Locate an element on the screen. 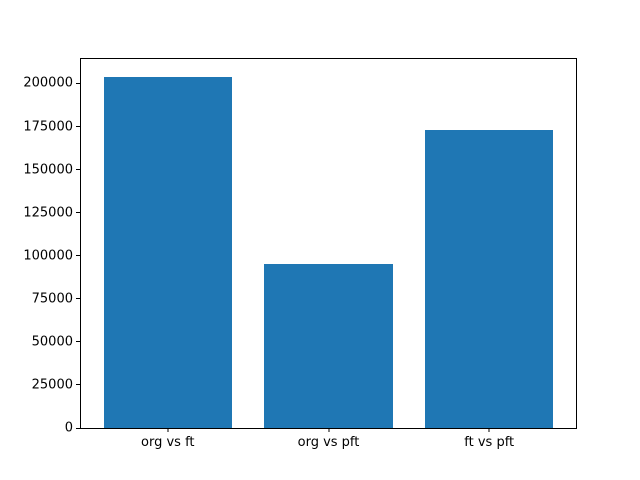 Image resolution: width=640 pixels, height=480 pixels. y-tick-label: 200000 is located at coordinates (48, 83).